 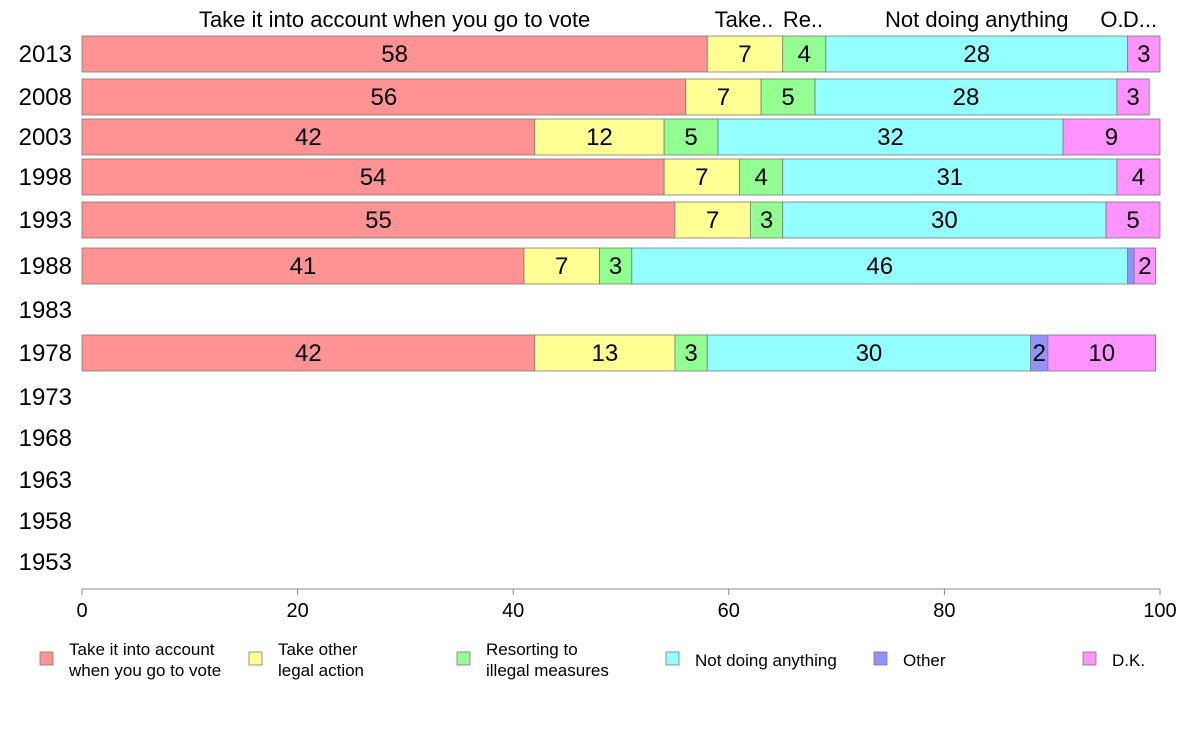 I want to click on category-label-1983: 1983, so click(x=45, y=310).